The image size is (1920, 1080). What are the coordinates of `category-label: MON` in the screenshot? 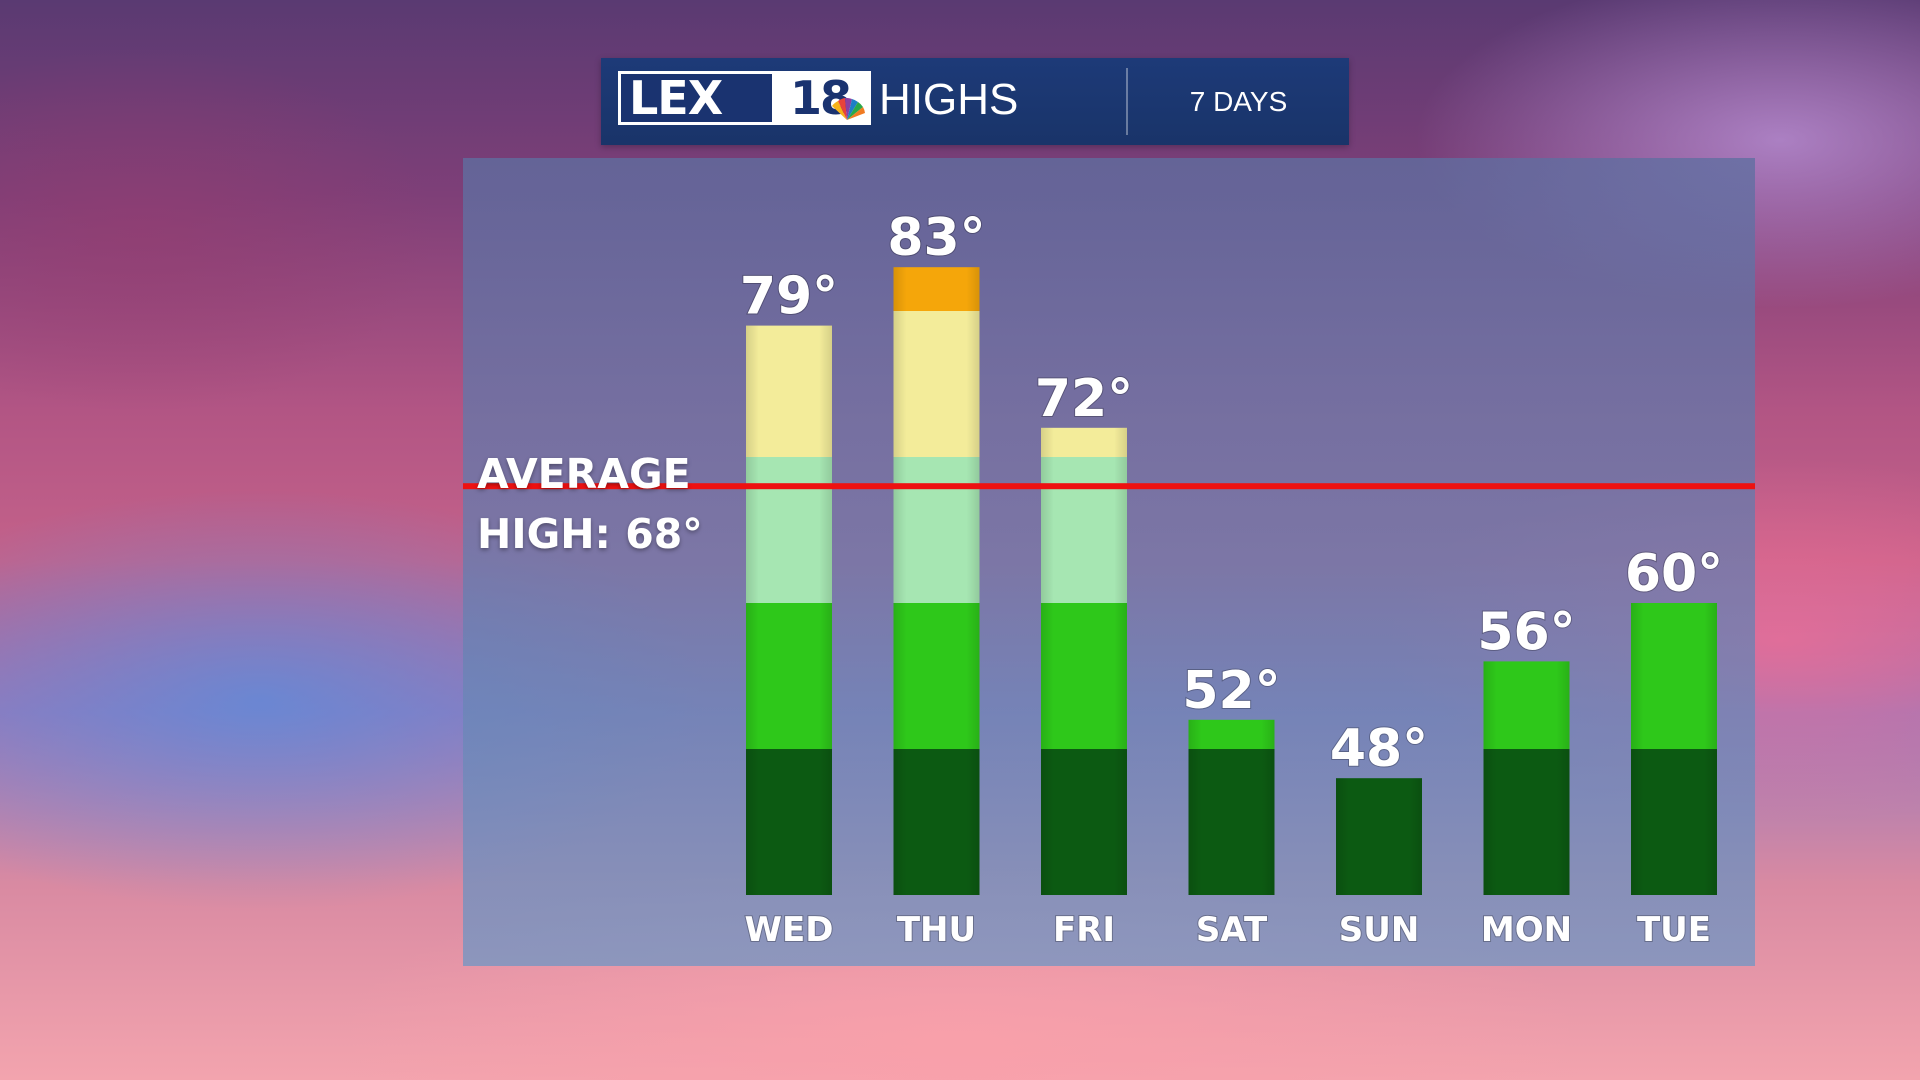 It's located at (1526, 930).